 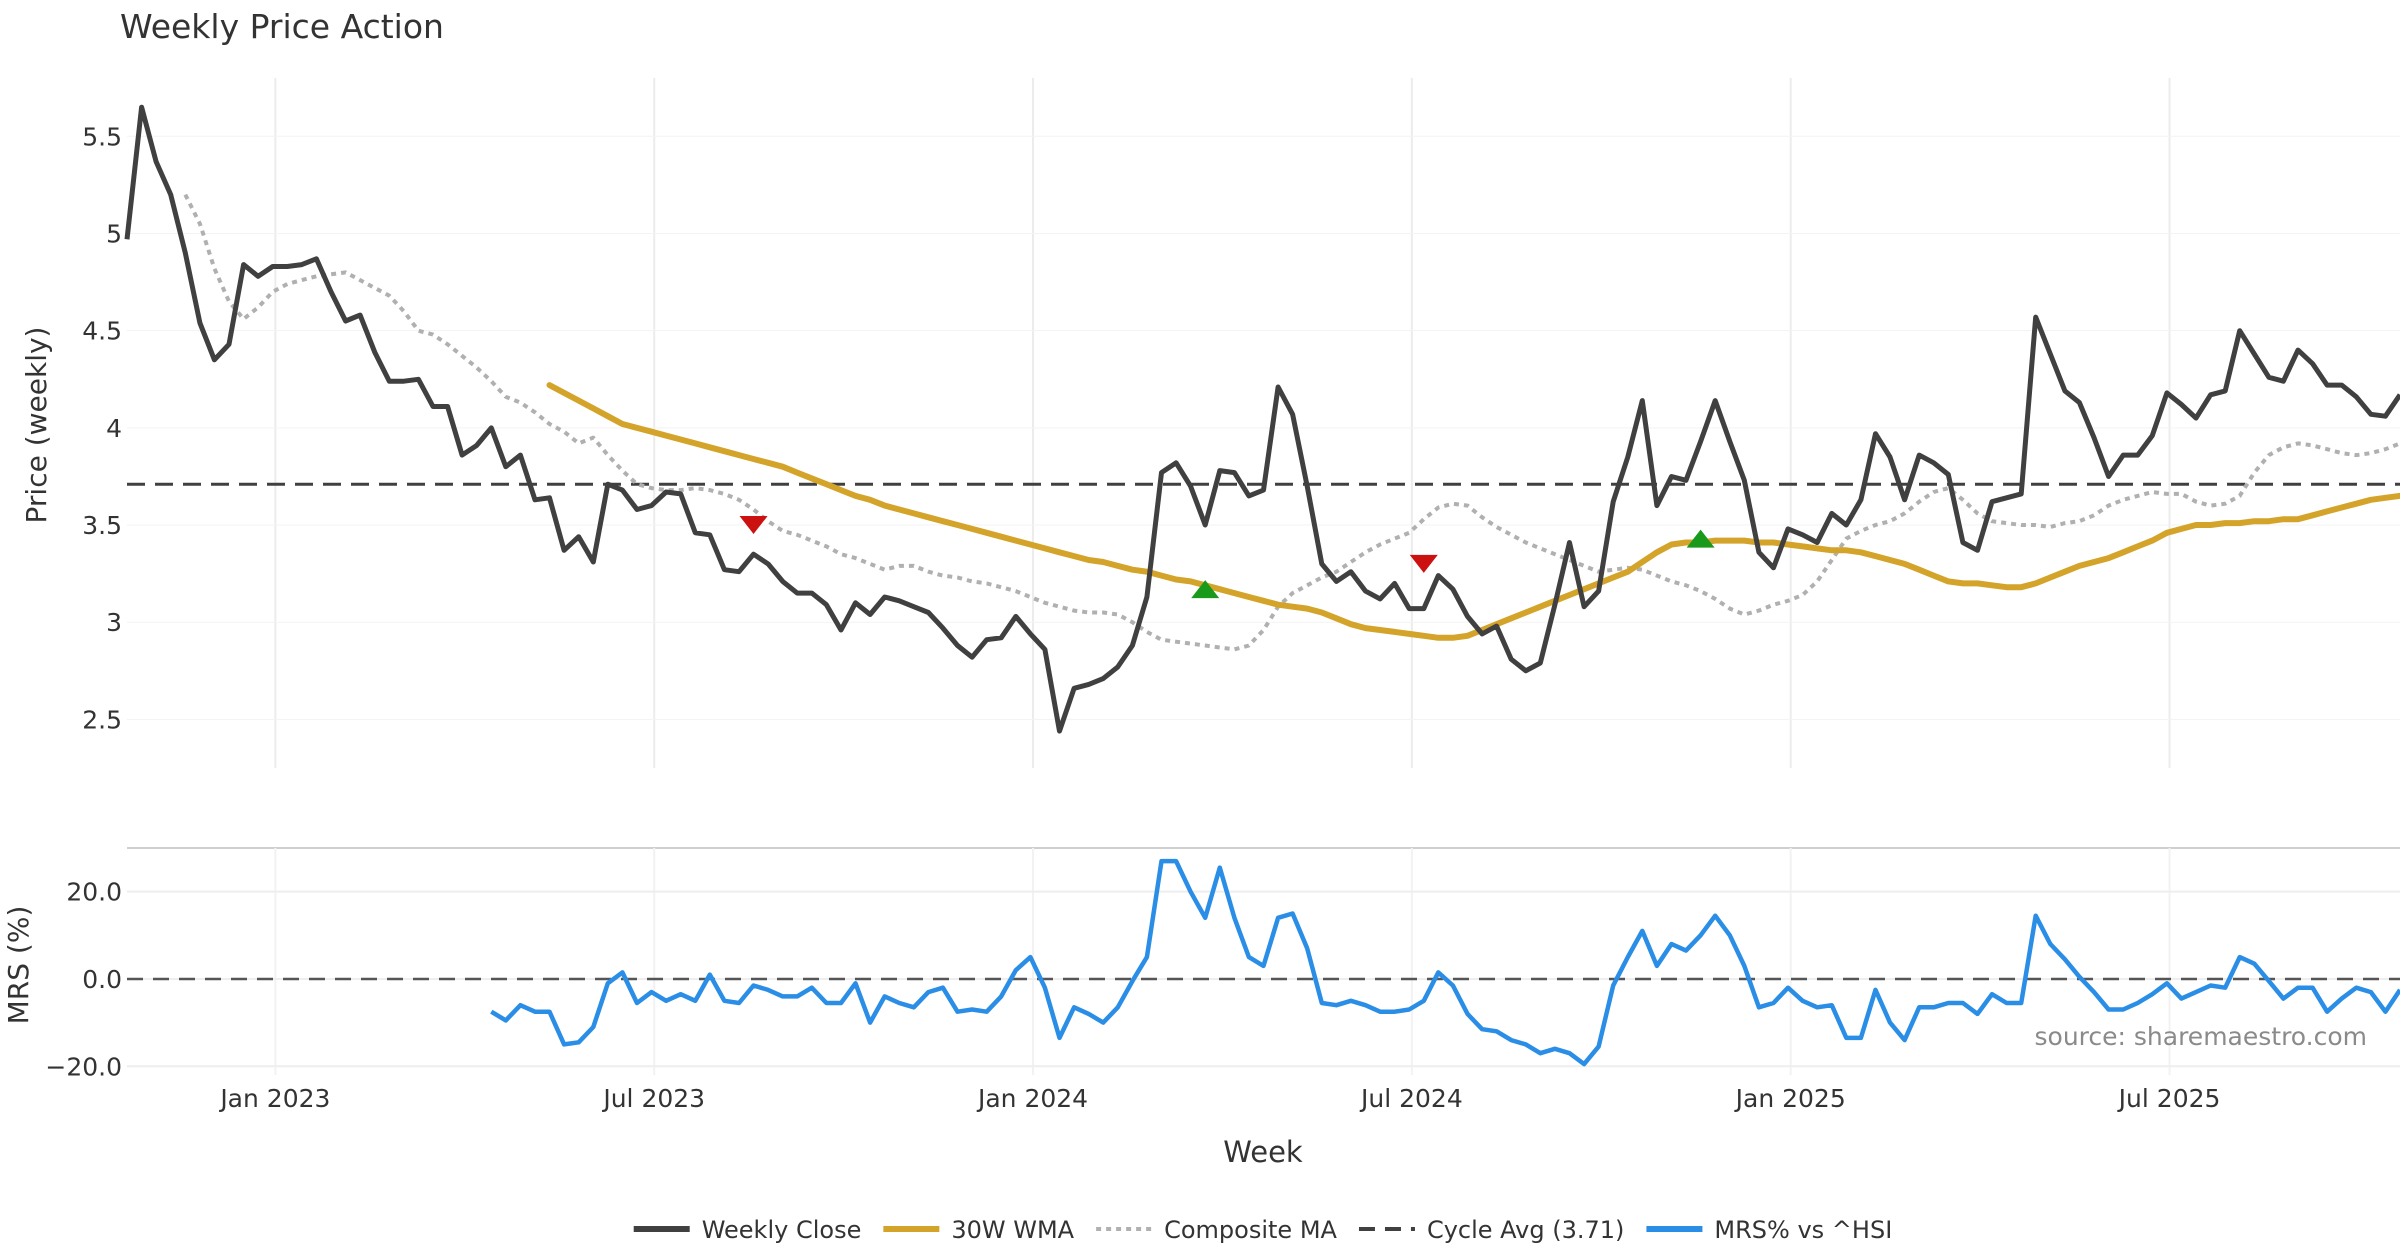 I want to click on price-y-tick-label: 4, so click(x=114, y=428).